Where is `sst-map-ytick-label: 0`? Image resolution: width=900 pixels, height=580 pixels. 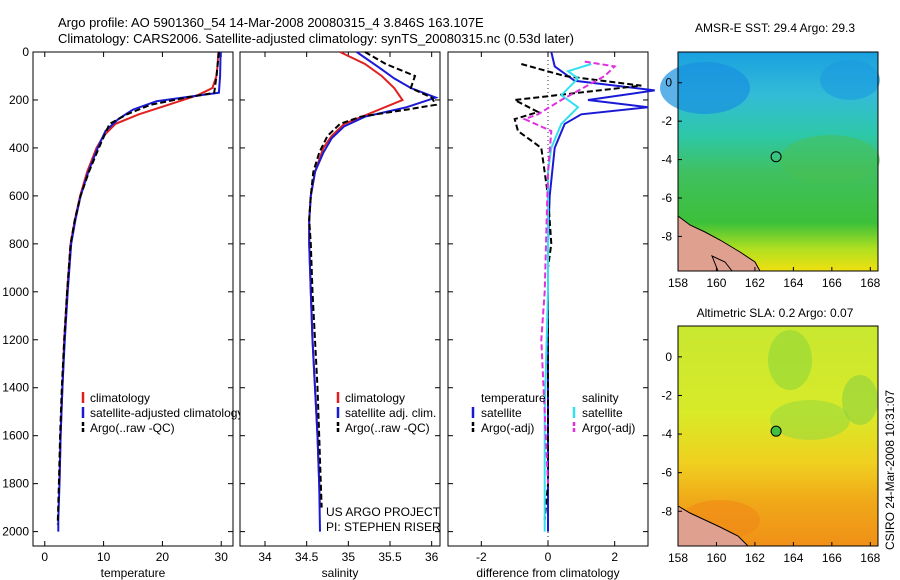
sst-map-ytick-label: 0 is located at coordinates (668, 83).